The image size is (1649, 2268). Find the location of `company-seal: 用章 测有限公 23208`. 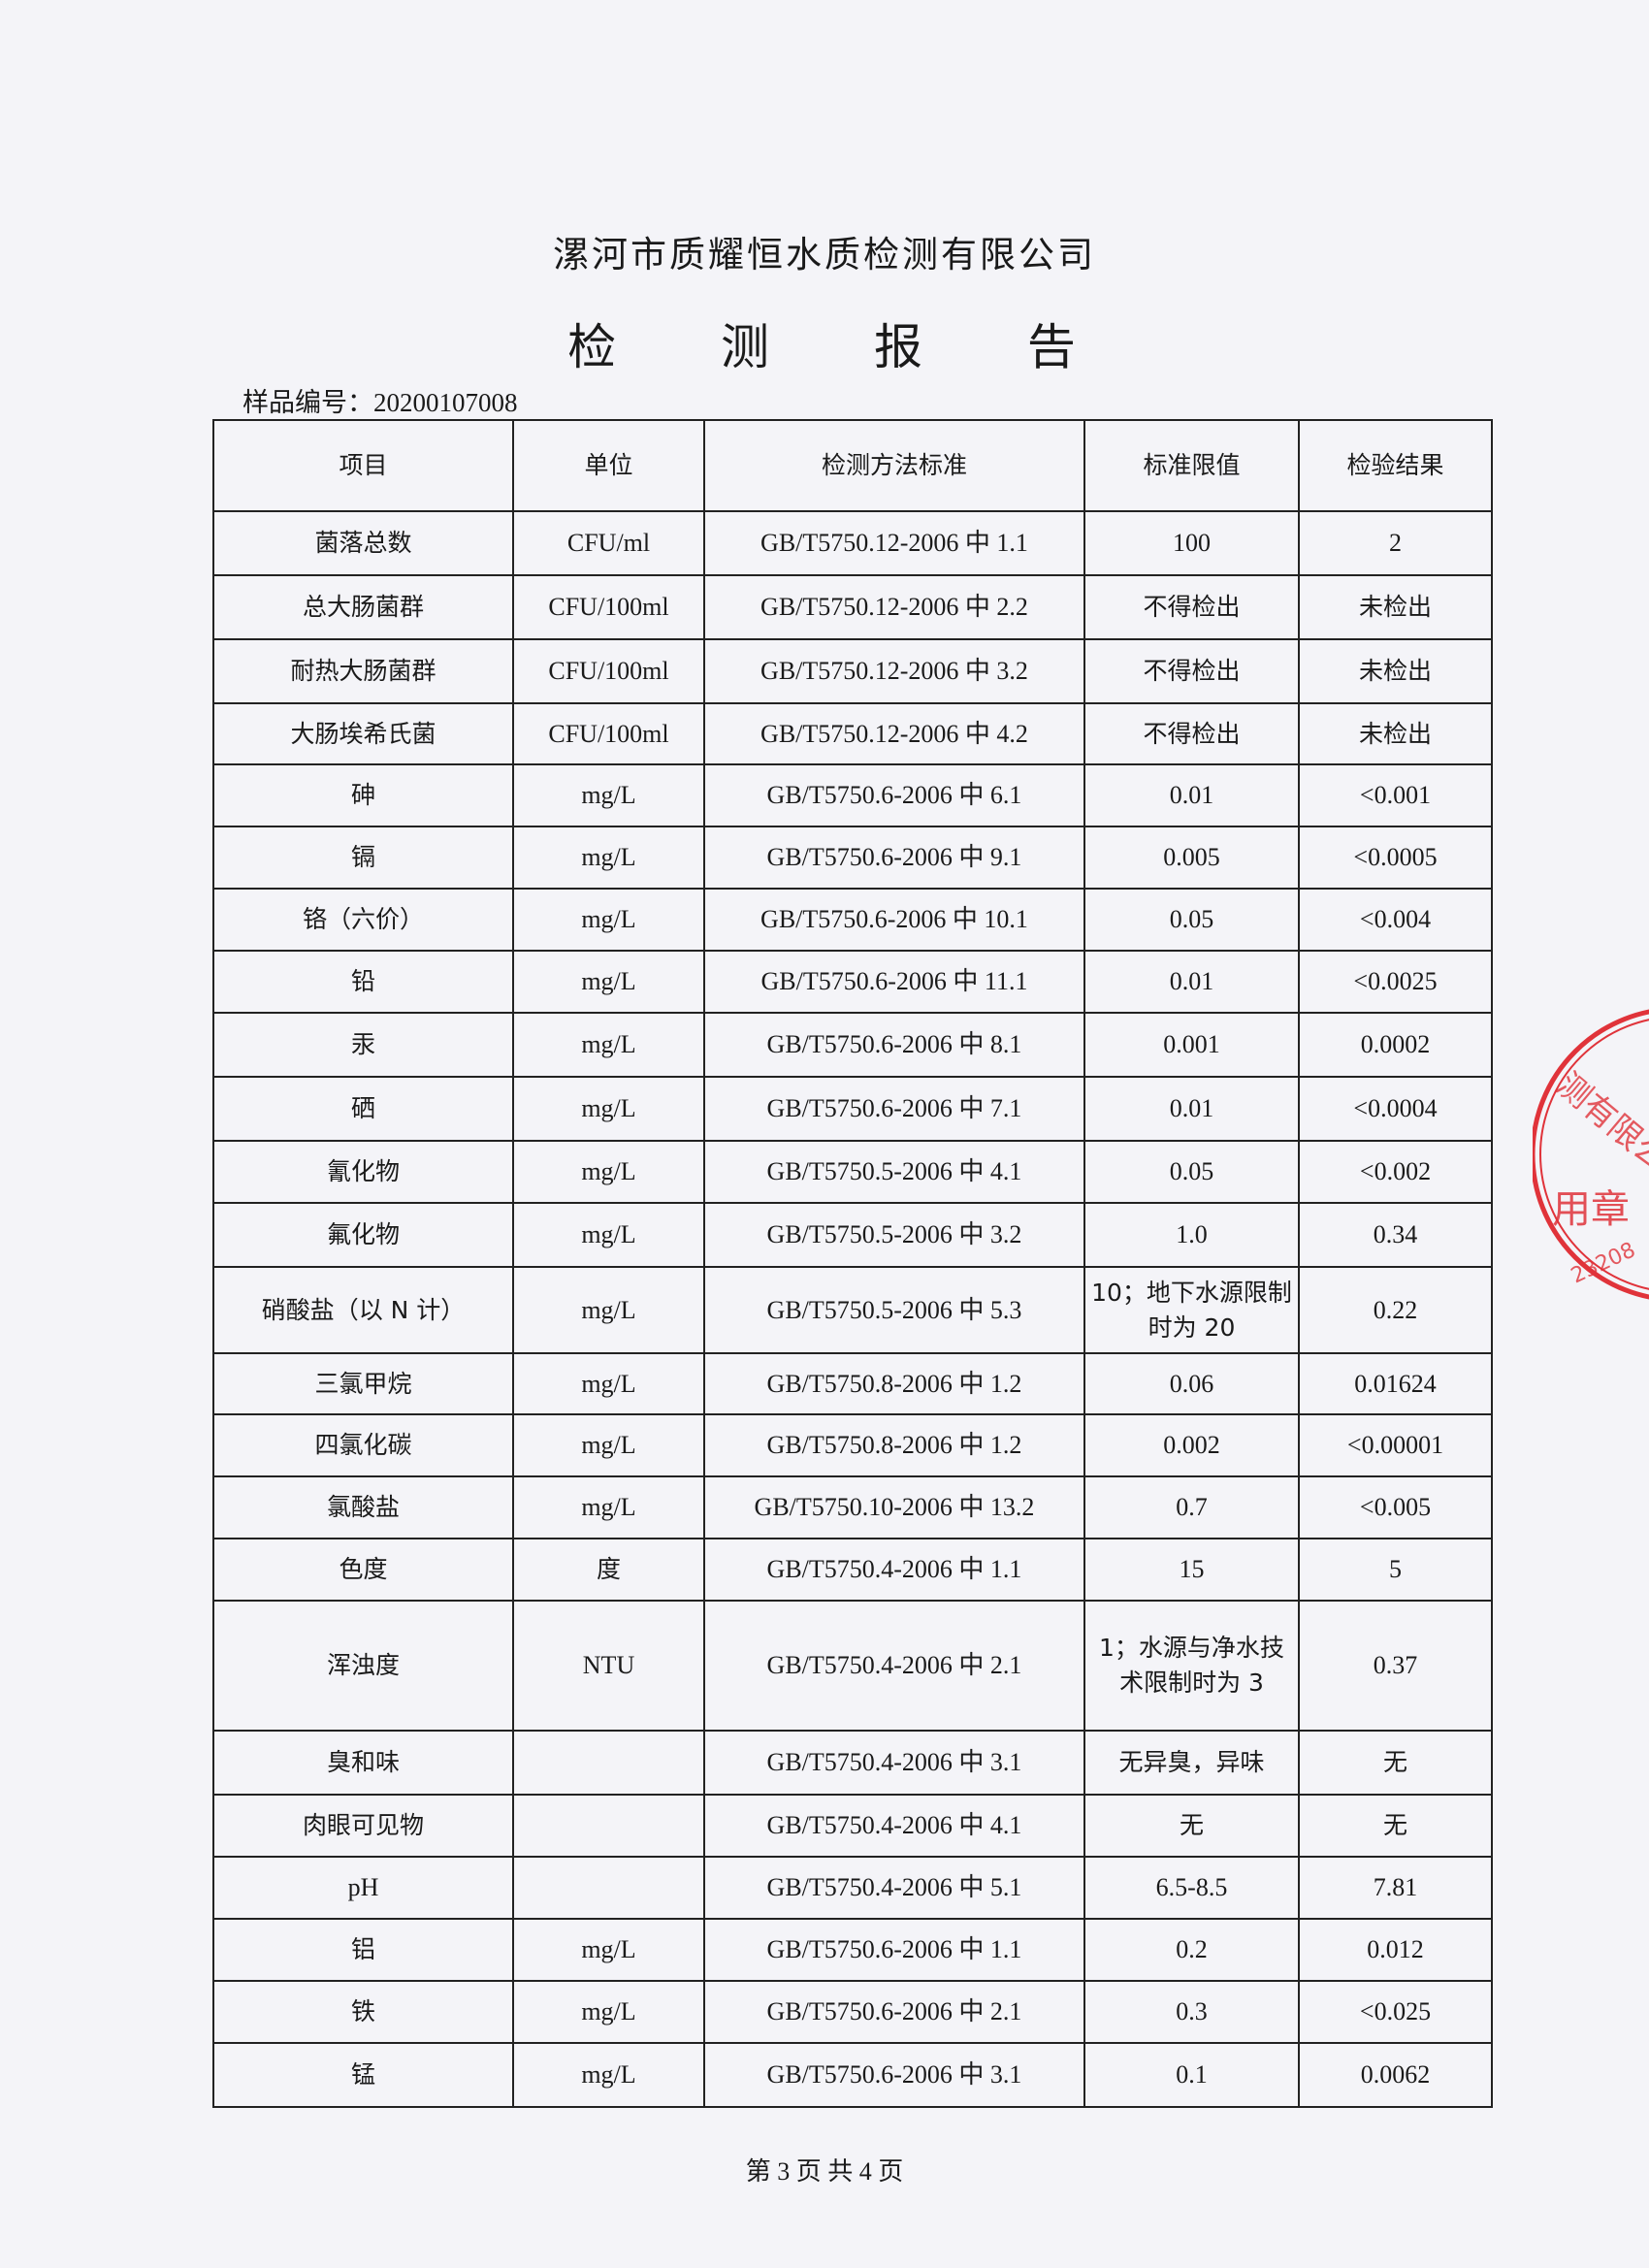

company-seal: 用章 测有限公 23208 is located at coordinates (1591, 1154).